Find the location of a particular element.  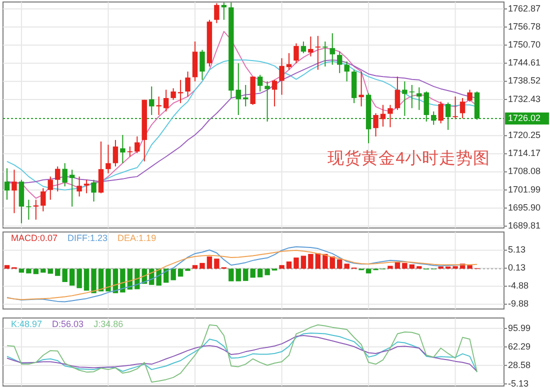

y-tick-label: 1762.87 is located at coordinates (524, 8).